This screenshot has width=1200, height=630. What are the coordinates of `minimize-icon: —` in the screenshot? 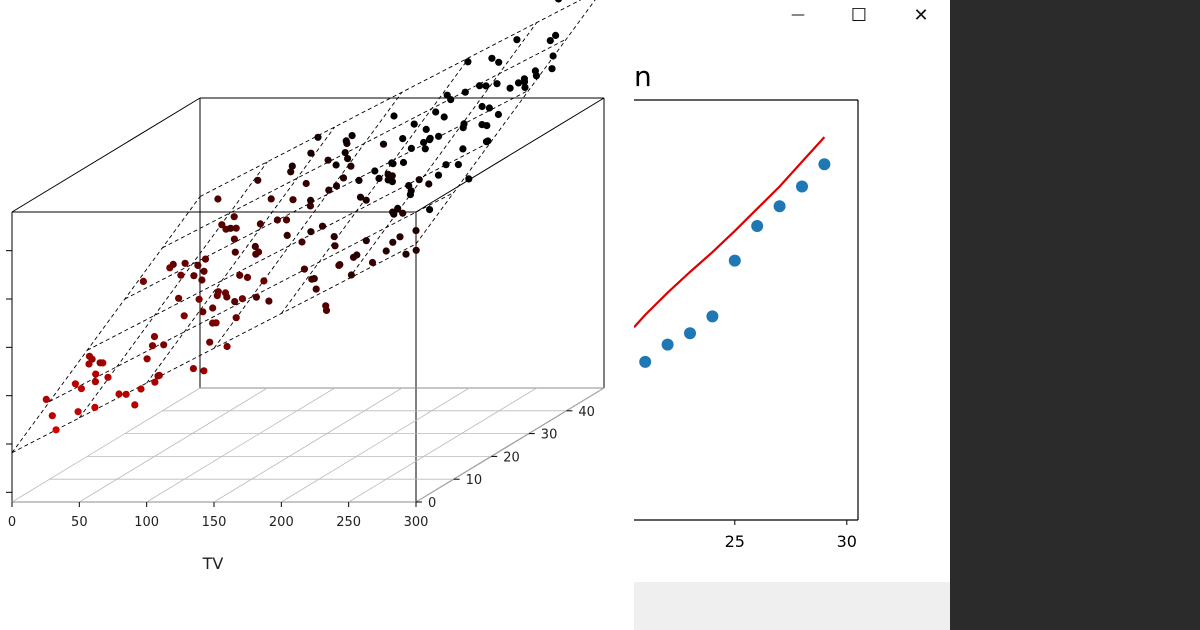 It's located at (798, 15).